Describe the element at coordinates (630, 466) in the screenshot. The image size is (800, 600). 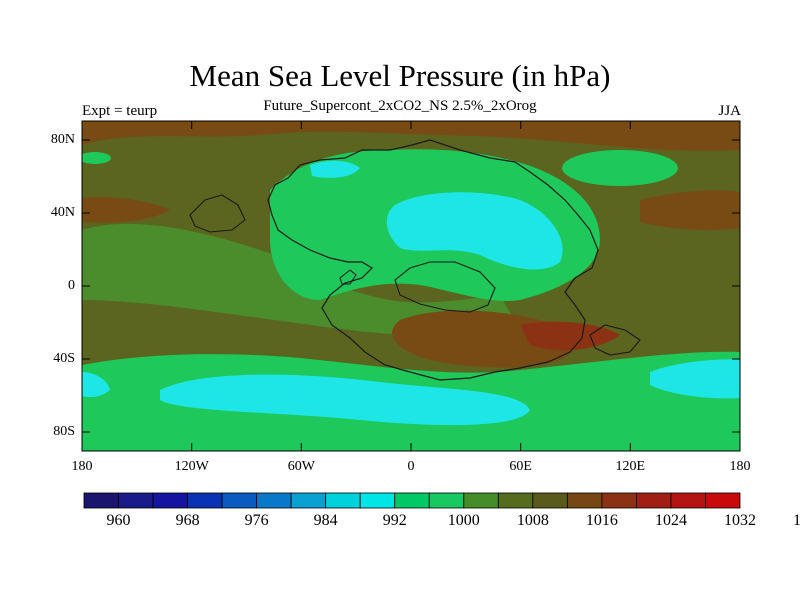
I see `x-tick-label: 120E` at that location.